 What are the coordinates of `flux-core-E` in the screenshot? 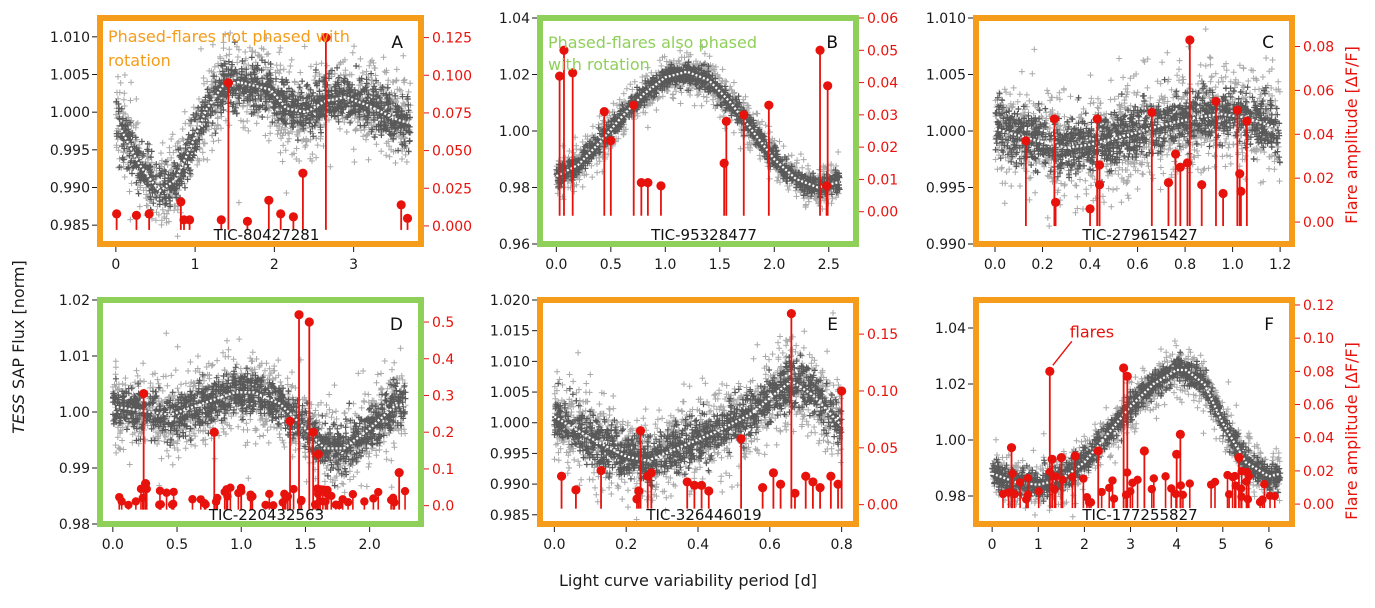 It's located at (698, 420).